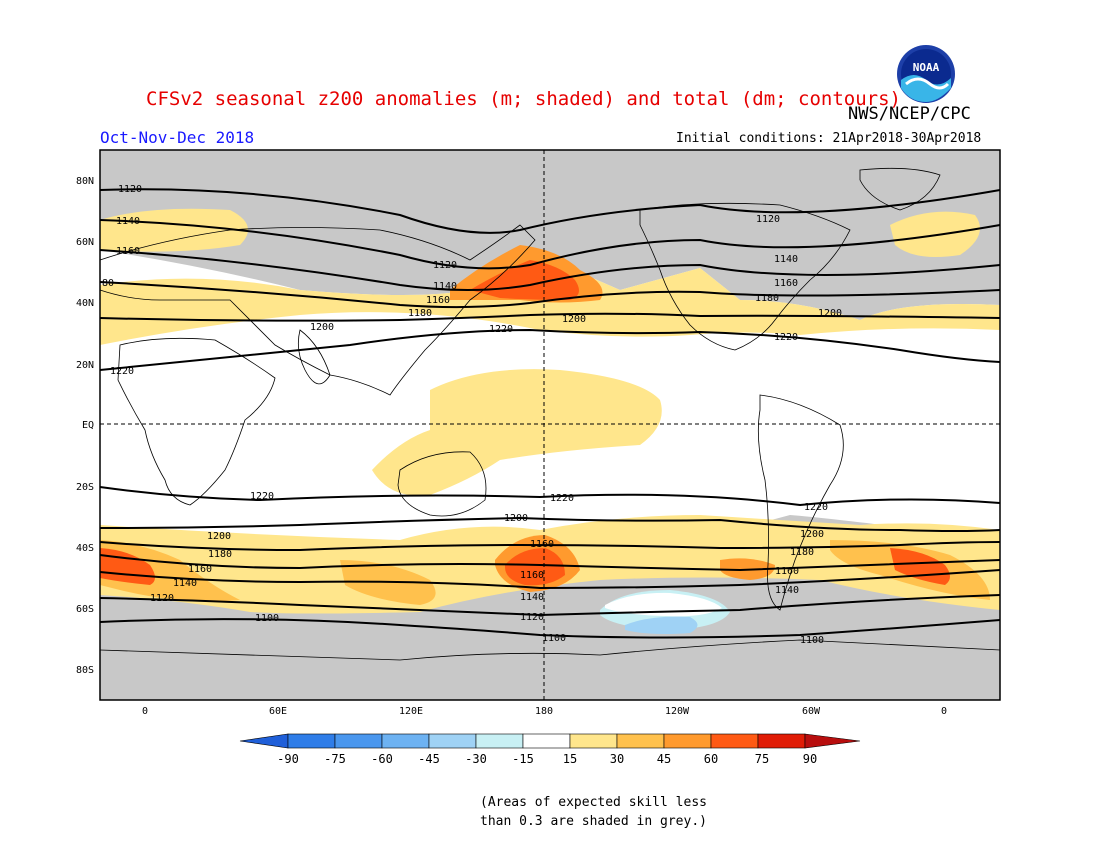 This screenshot has height=850, width=1100. I want to click on lat-label: 40N, so click(85, 303).